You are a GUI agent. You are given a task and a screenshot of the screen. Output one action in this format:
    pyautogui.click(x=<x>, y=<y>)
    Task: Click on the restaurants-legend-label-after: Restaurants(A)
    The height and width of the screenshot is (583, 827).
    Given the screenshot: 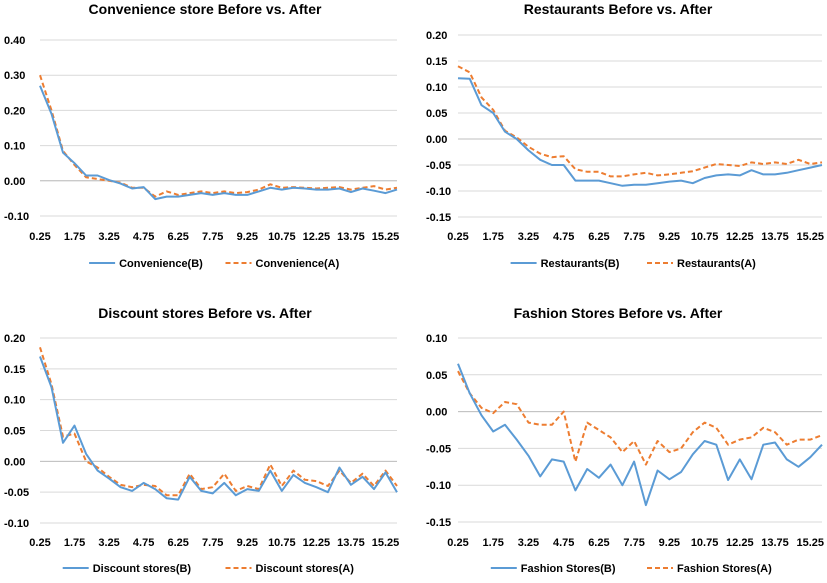 What is the action you would take?
    pyautogui.click(x=716, y=264)
    